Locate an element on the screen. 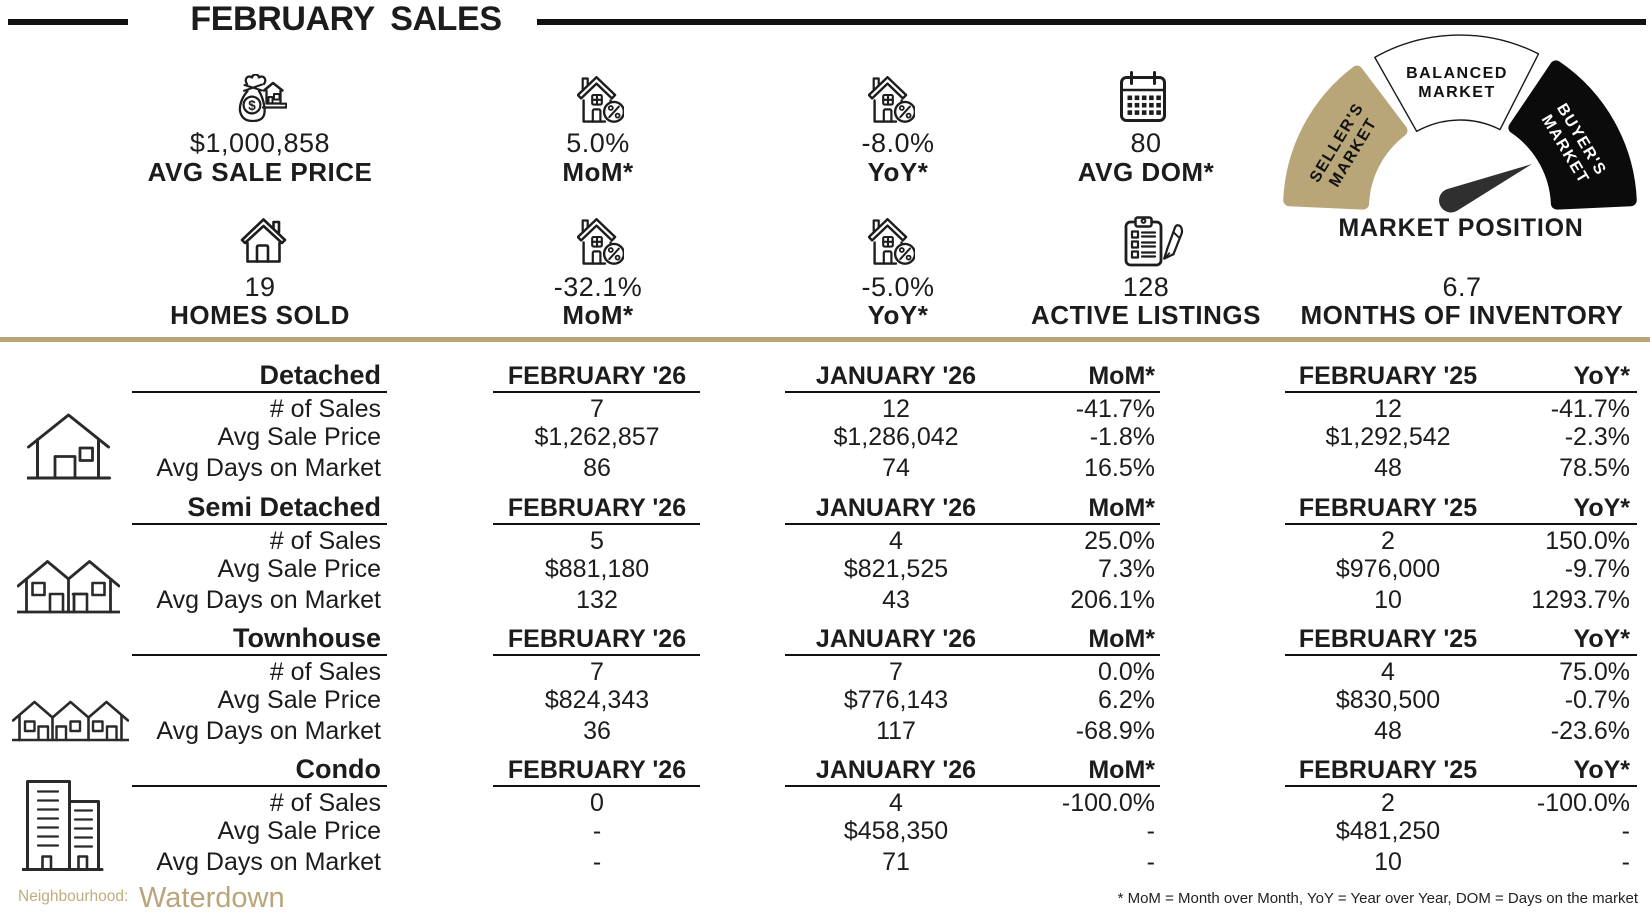  svg-text: MARKET is located at coordinates (1456, 92).